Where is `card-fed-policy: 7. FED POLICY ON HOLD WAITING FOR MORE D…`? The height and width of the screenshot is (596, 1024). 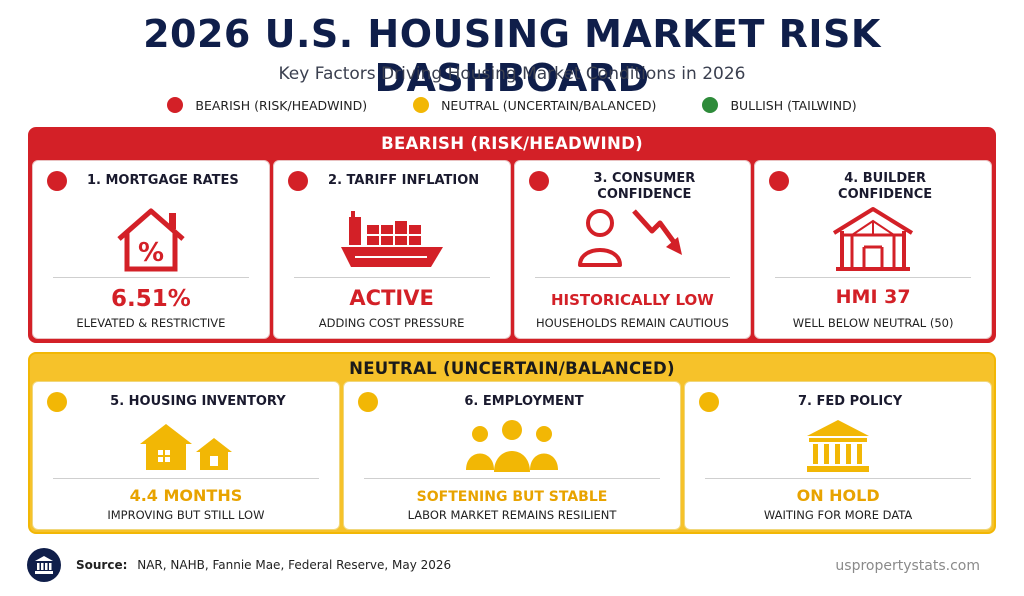
card-fed-policy: 7. FED POLICY ON HOLD WAITING FOR MORE D… is located at coordinates (838, 455).